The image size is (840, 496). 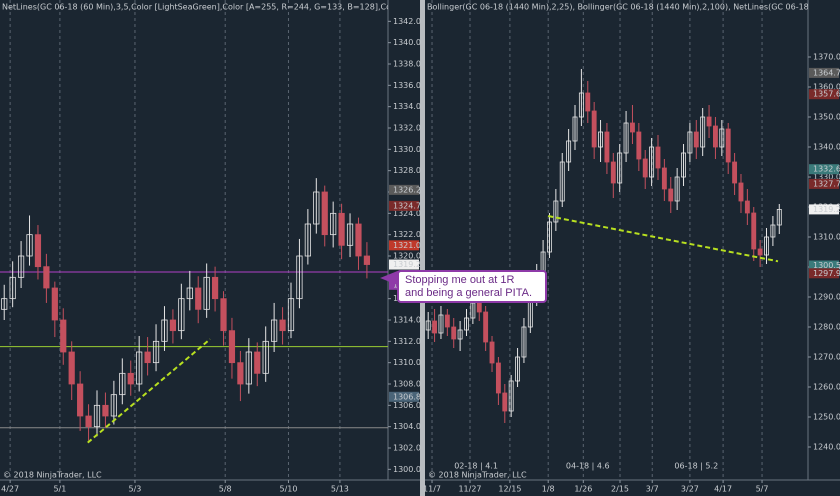 I want to click on price-marker-label: 1297.9, so click(x=826, y=273).